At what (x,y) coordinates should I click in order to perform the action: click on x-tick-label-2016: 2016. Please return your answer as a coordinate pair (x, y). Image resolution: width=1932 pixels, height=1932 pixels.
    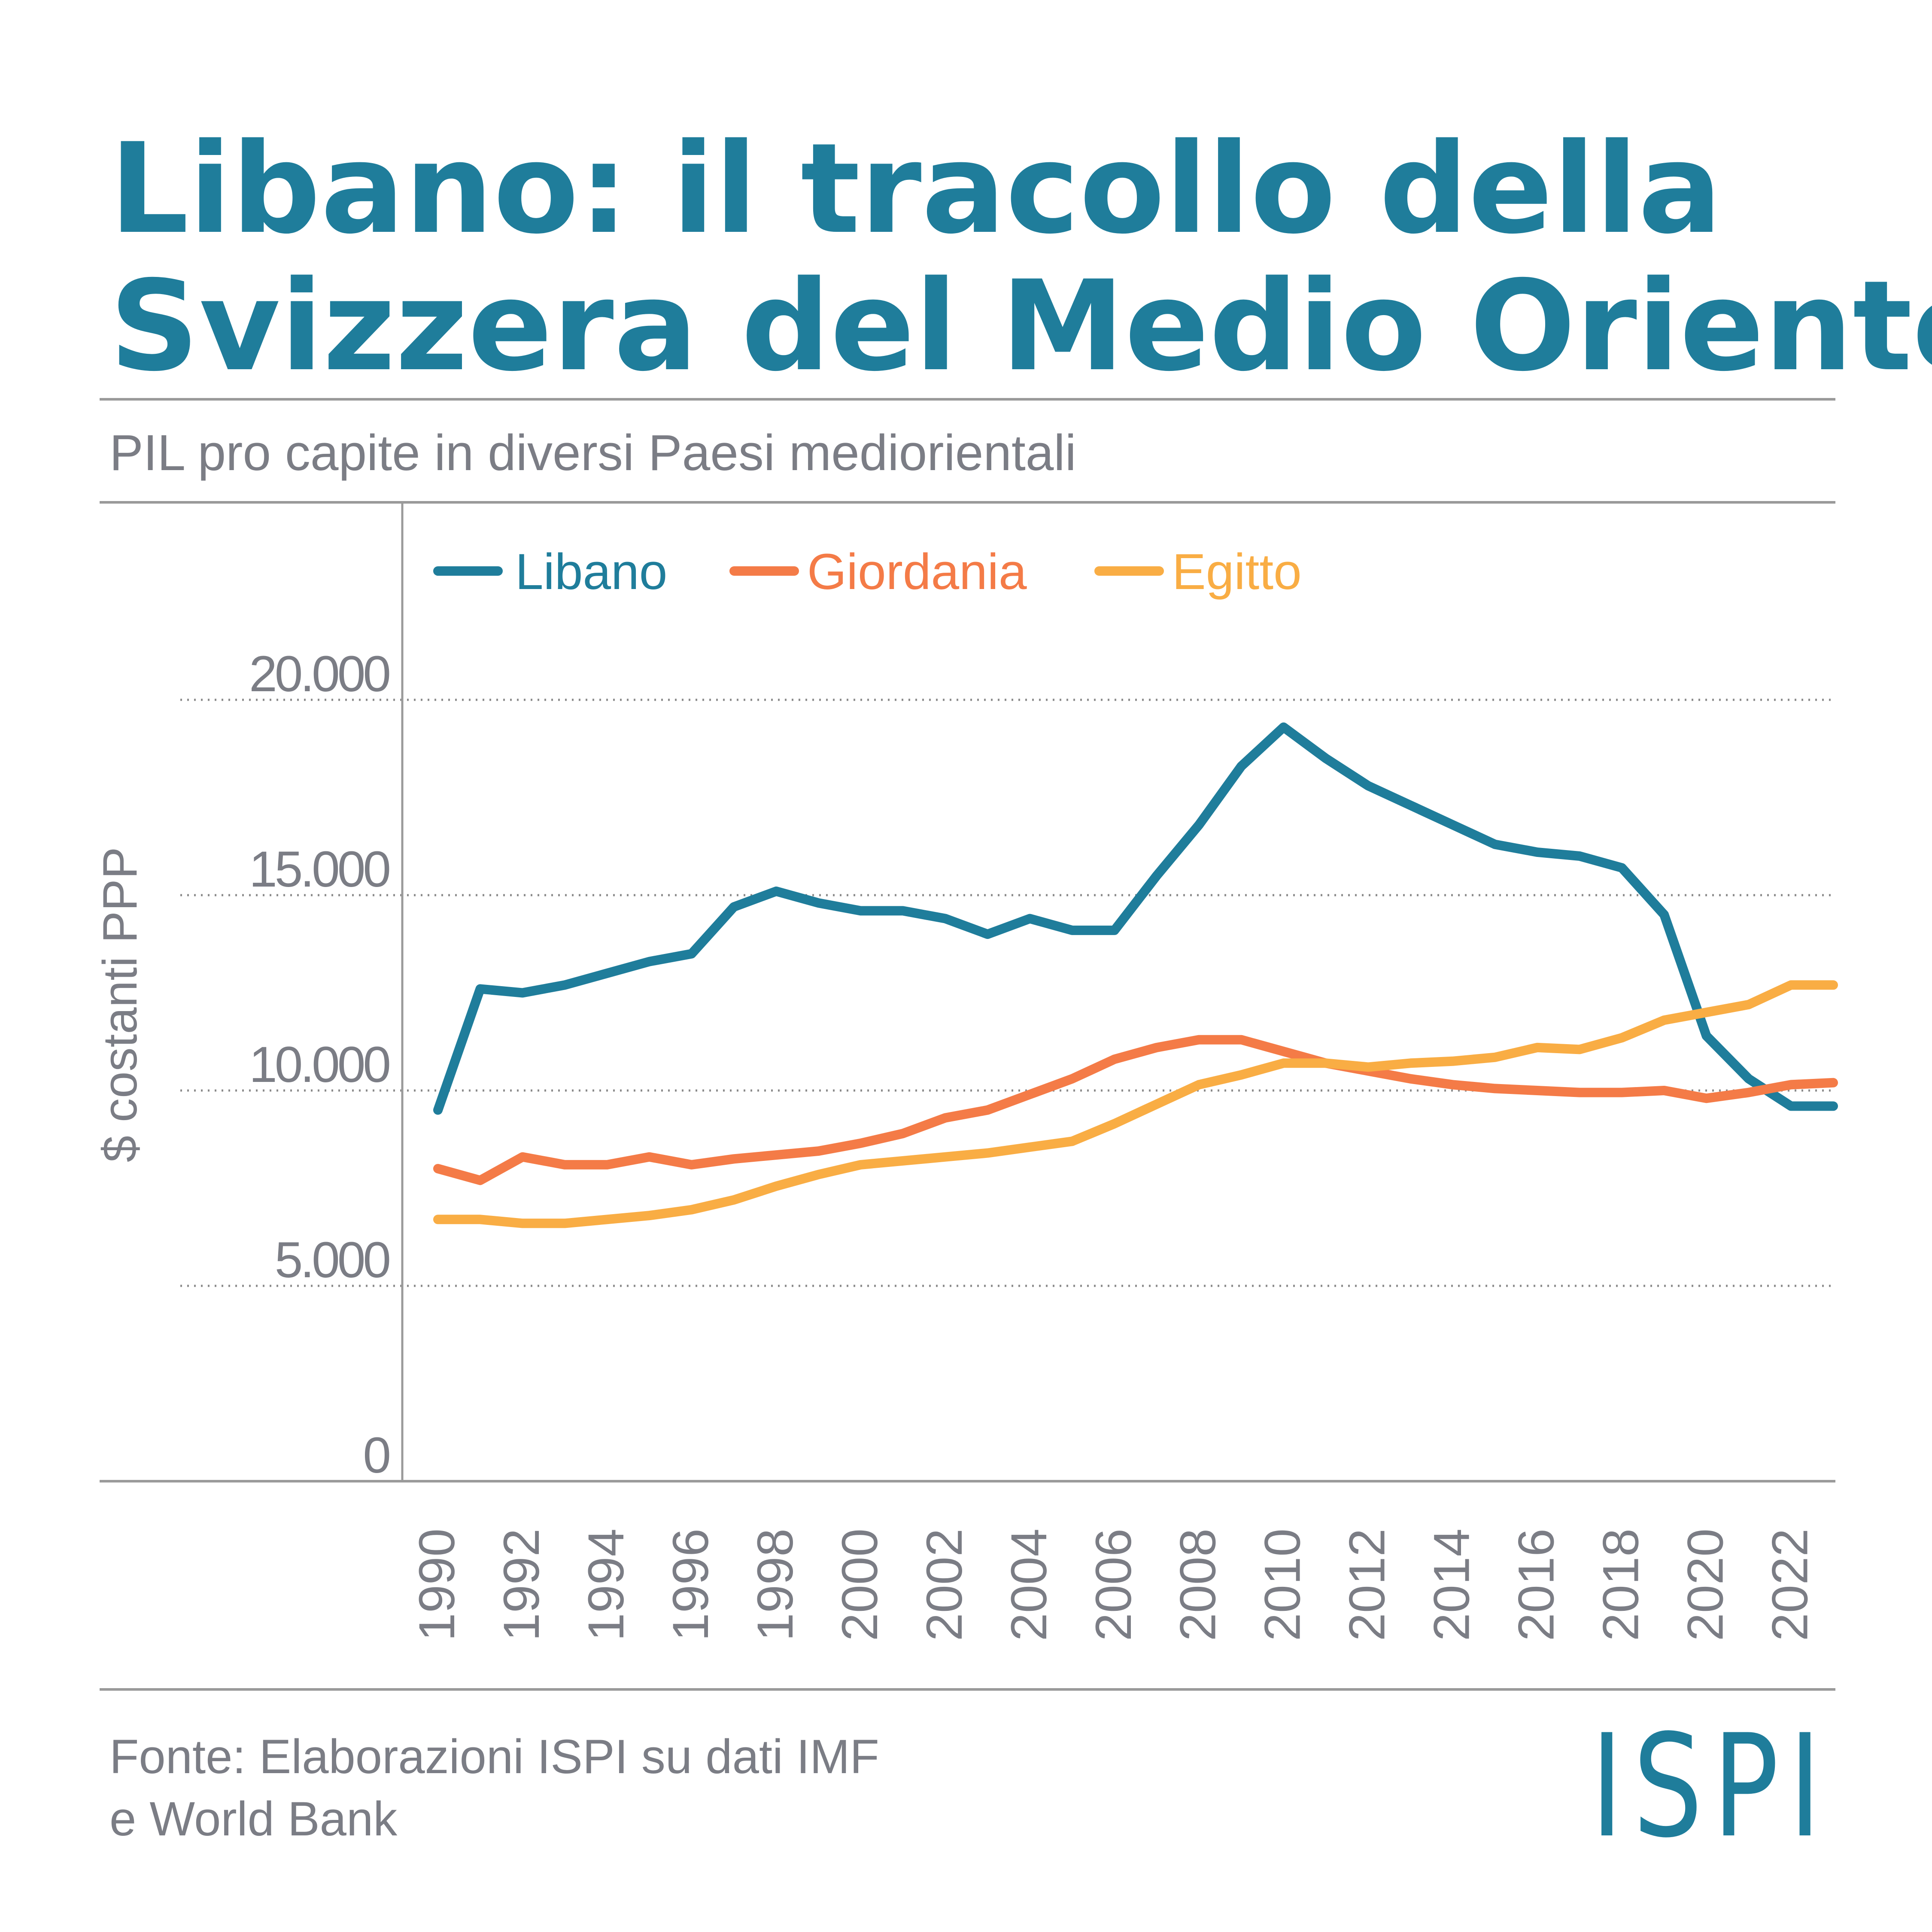
    Looking at the image, I should click on (1536, 1584).